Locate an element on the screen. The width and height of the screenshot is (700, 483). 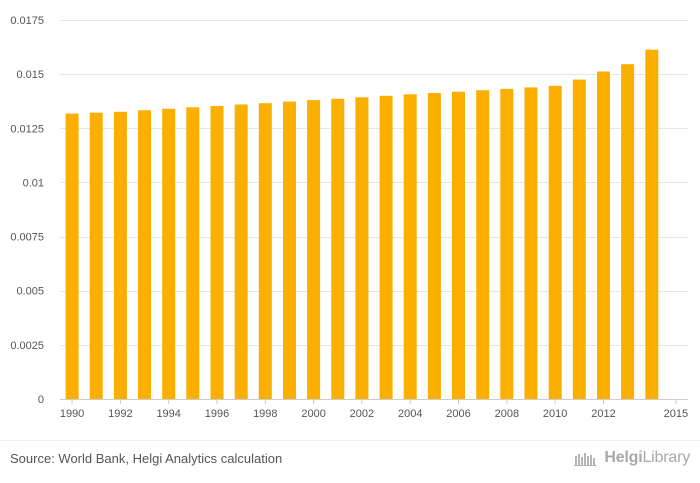
y-axis-tick-labels: 0 0.0025 0.005 0.0075 0.01 0.0125 0.015 0.0175 is located at coordinates (27, 210).